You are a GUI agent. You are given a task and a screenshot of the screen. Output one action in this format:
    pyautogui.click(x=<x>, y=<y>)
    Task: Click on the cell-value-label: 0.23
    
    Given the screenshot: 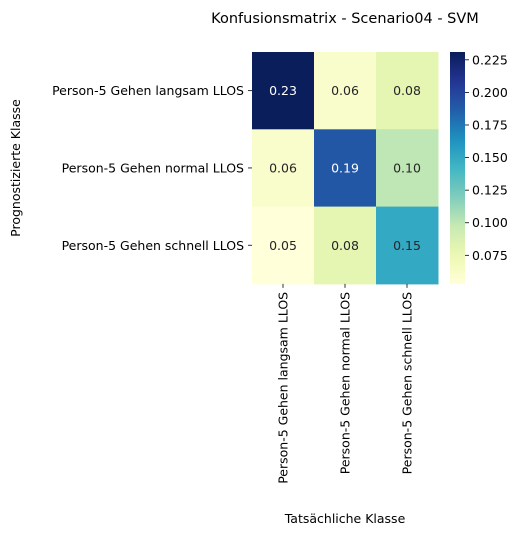 What is the action you would take?
    pyautogui.click(x=283, y=90)
    